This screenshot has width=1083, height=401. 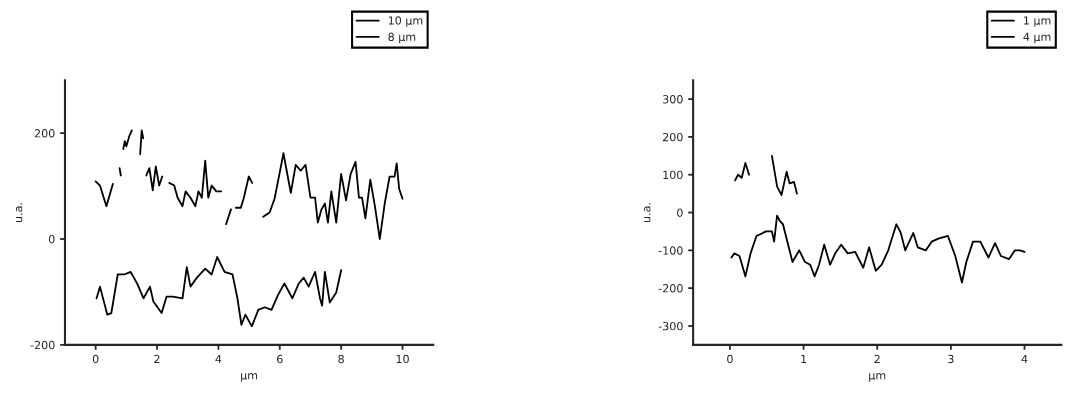 I want to click on y-tick-label: 100, so click(x=673, y=175).